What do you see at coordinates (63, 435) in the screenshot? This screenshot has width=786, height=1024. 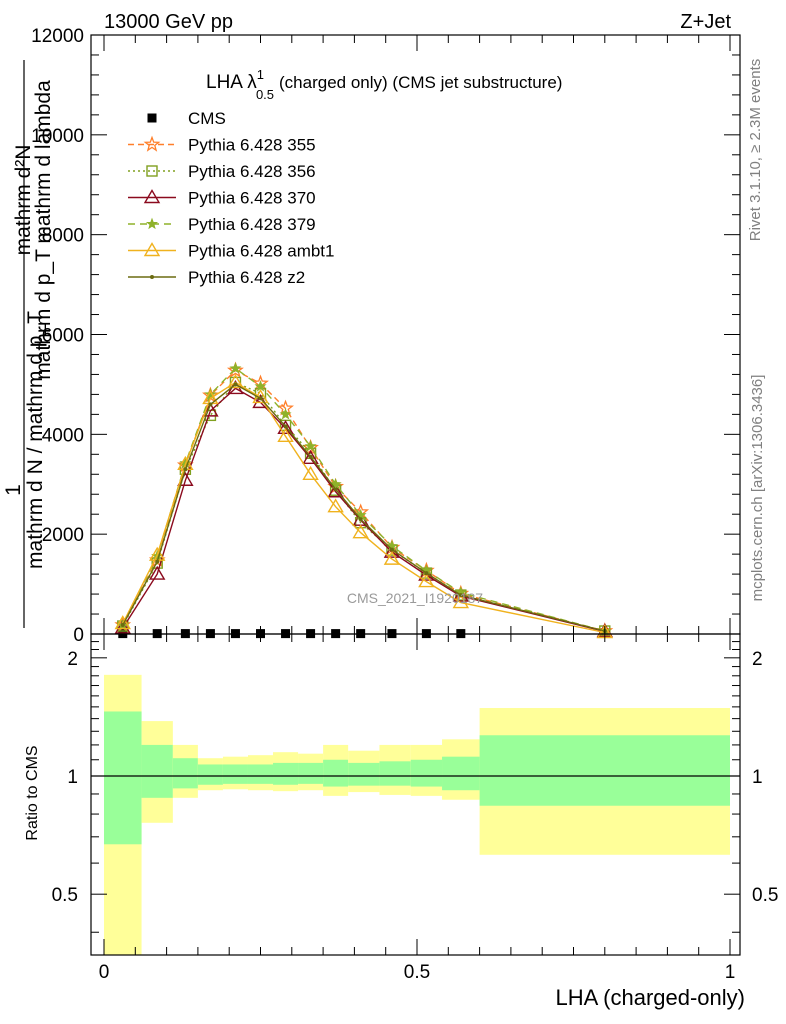 I see `y-tick-label: 4000` at bounding box center [63, 435].